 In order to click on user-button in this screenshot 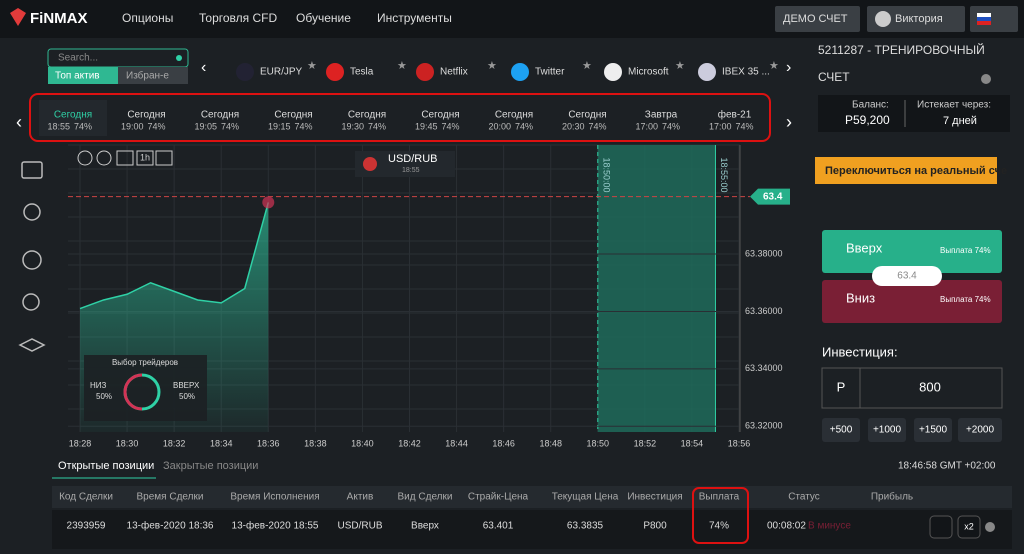, I will do `click(916, 19)`.